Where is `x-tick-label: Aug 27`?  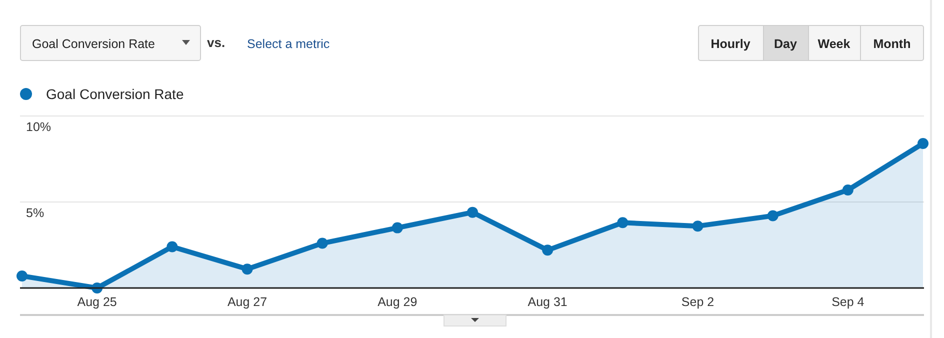
x-tick-label: Aug 27 is located at coordinates (247, 302).